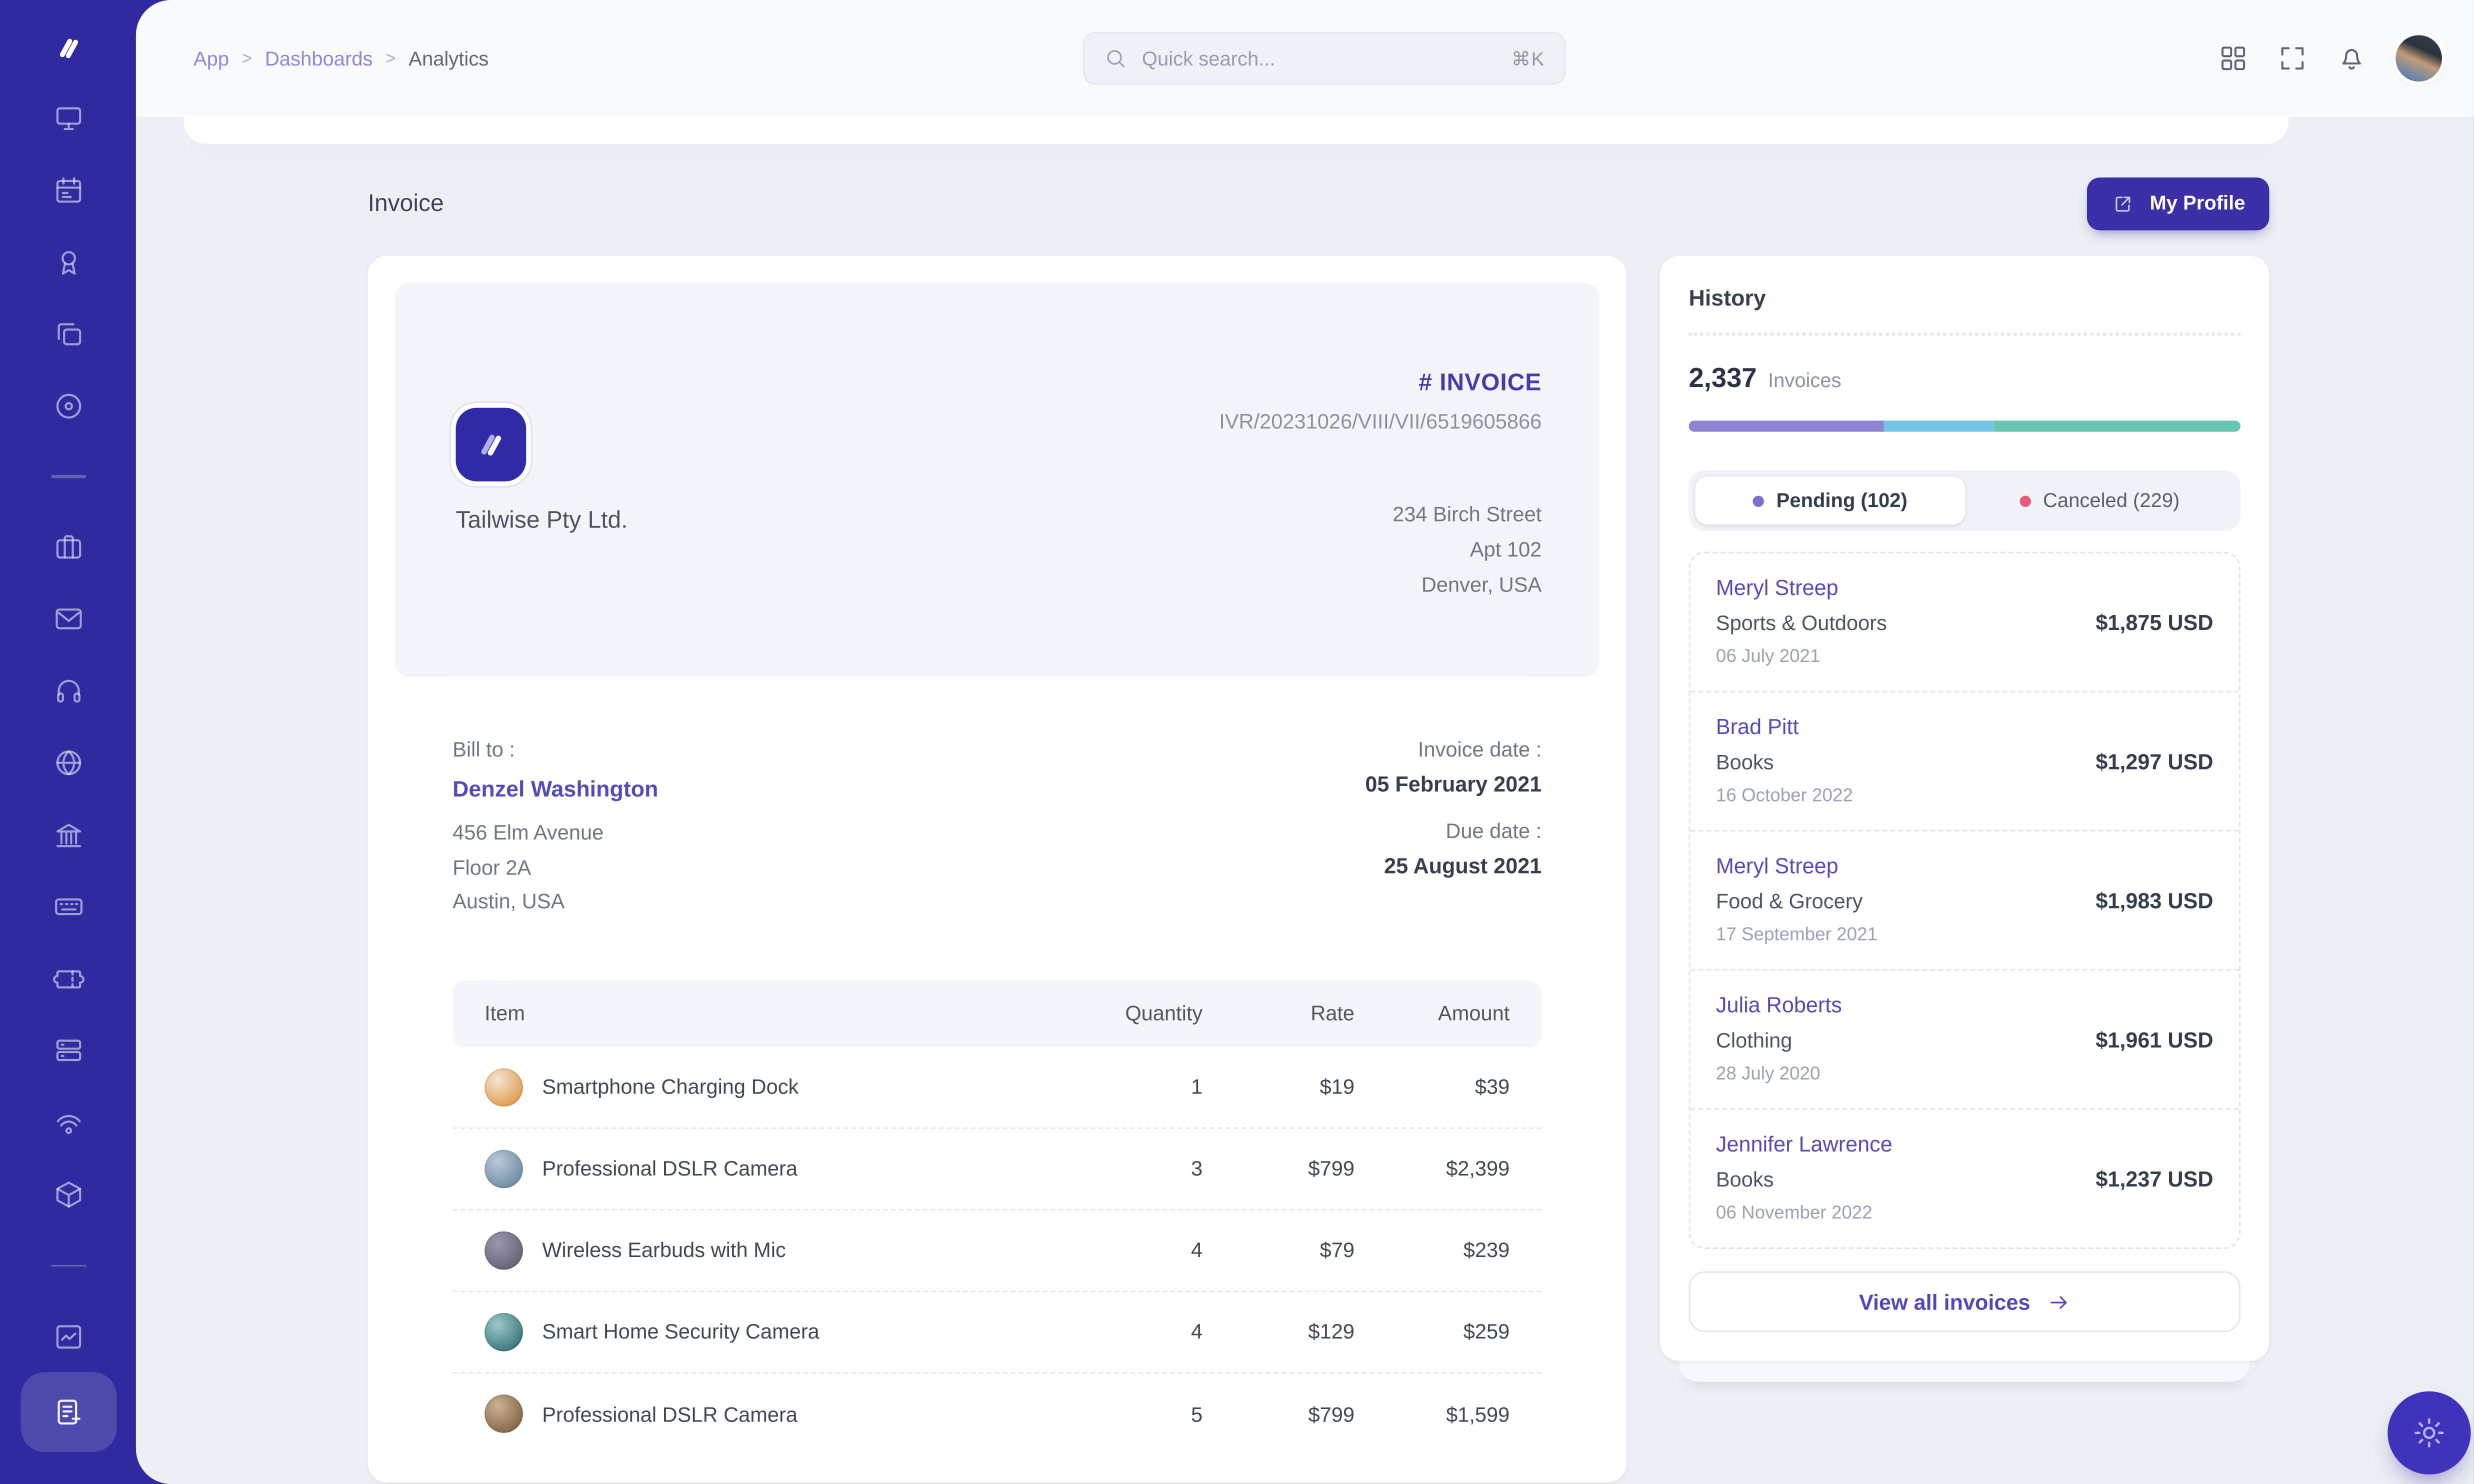 This screenshot has width=2474, height=1484. What do you see at coordinates (2099, 500) in the screenshot?
I see `tab-canceled: Canceled (229)` at bounding box center [2099, 500].